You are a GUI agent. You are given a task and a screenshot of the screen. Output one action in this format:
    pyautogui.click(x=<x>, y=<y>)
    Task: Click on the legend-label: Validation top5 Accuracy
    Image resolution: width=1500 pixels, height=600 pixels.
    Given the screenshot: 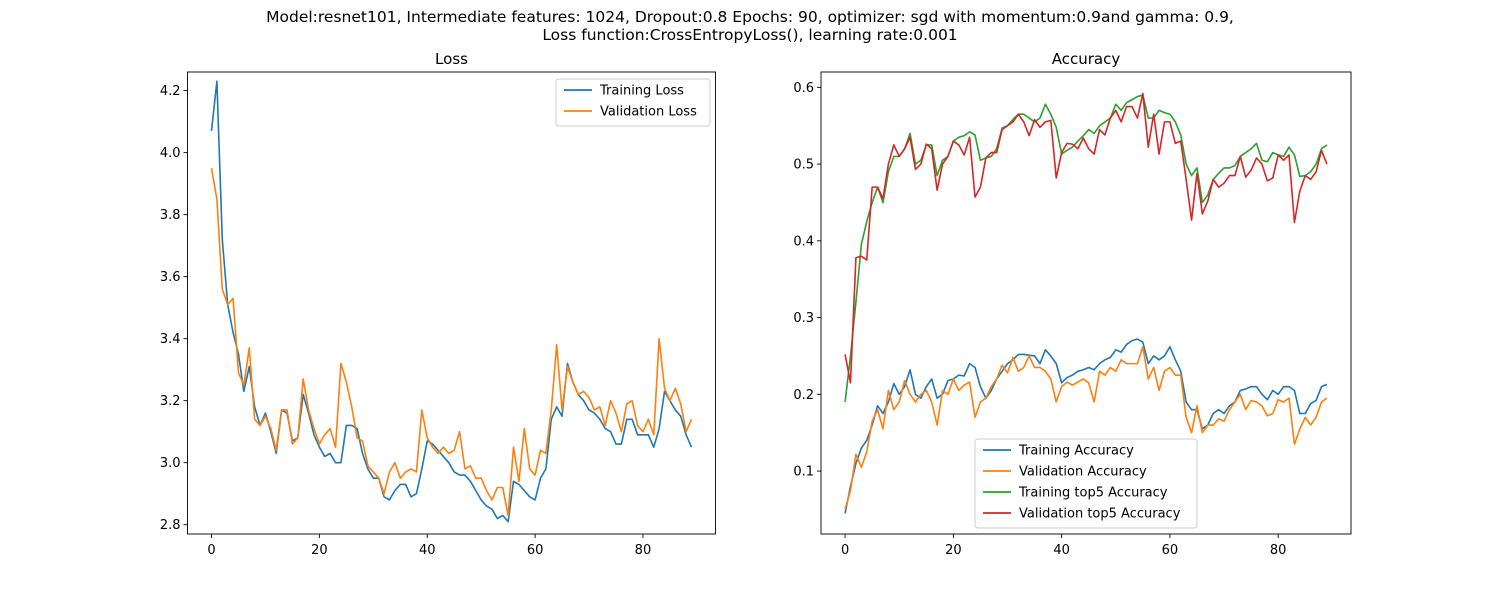 What is the action you would take?
    pyautogui.click(x=1100, y=514)
    